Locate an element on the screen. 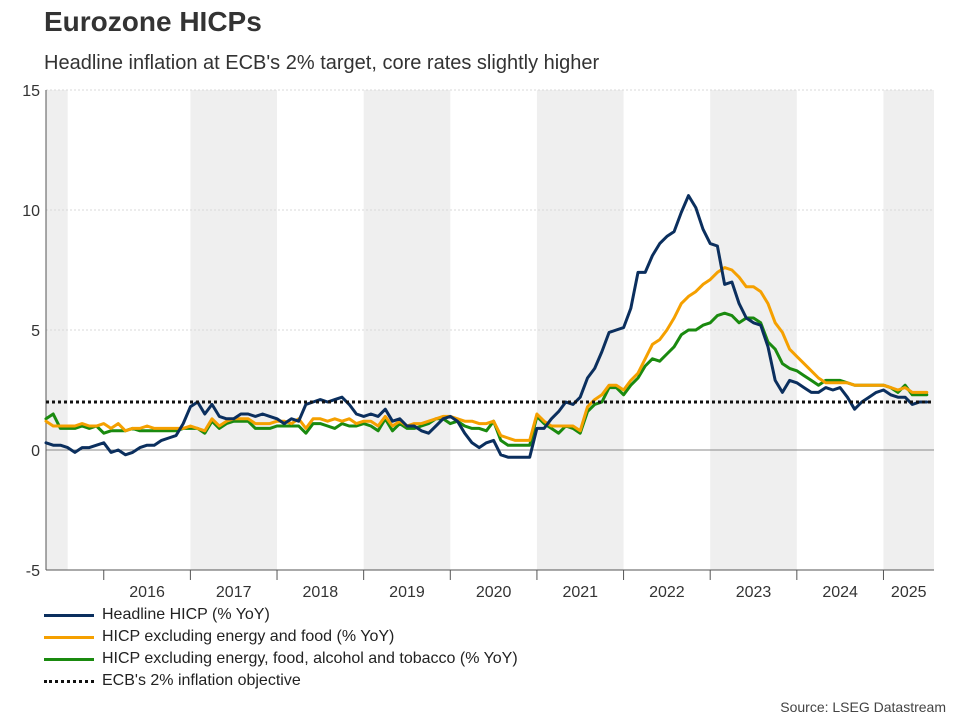 This screenshot has height=720, width=960. legend-item-ecb-target: ECB's 2% inflation objective is located at coordinates (281, 681).